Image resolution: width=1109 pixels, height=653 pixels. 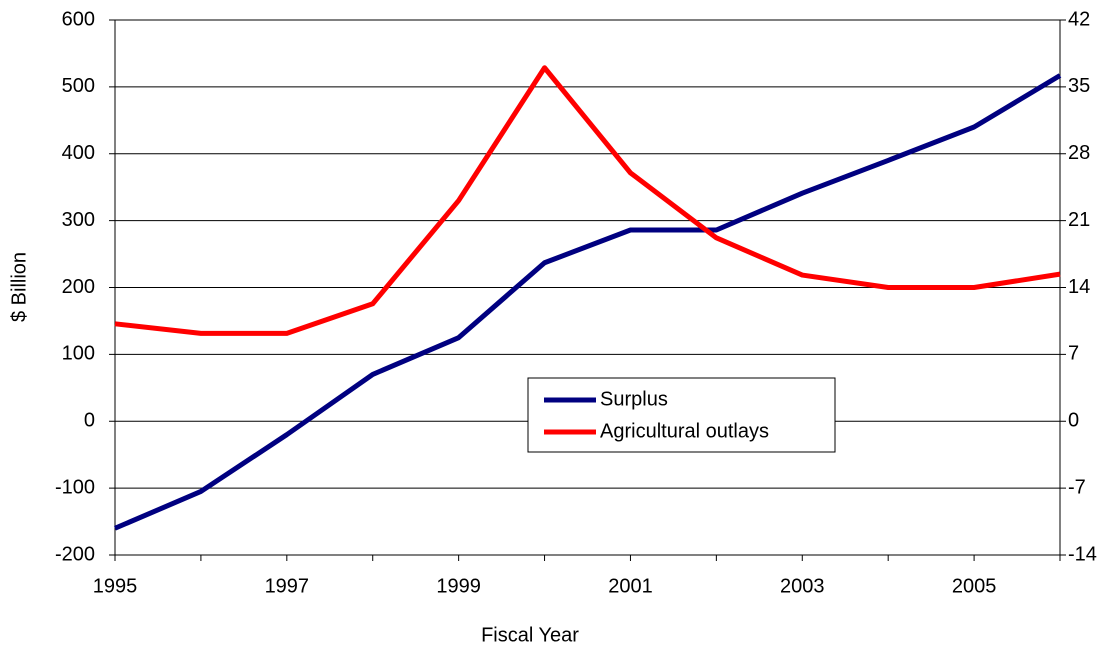 What do you see at coordinates (78, 287) in the screenshot?
I see `y-tick-label: 200` at bounding box center [78, 287].